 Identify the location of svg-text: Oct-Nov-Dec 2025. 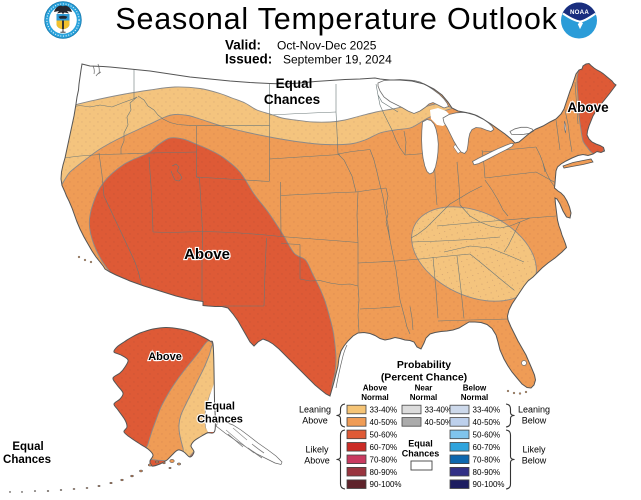
(327, 46).